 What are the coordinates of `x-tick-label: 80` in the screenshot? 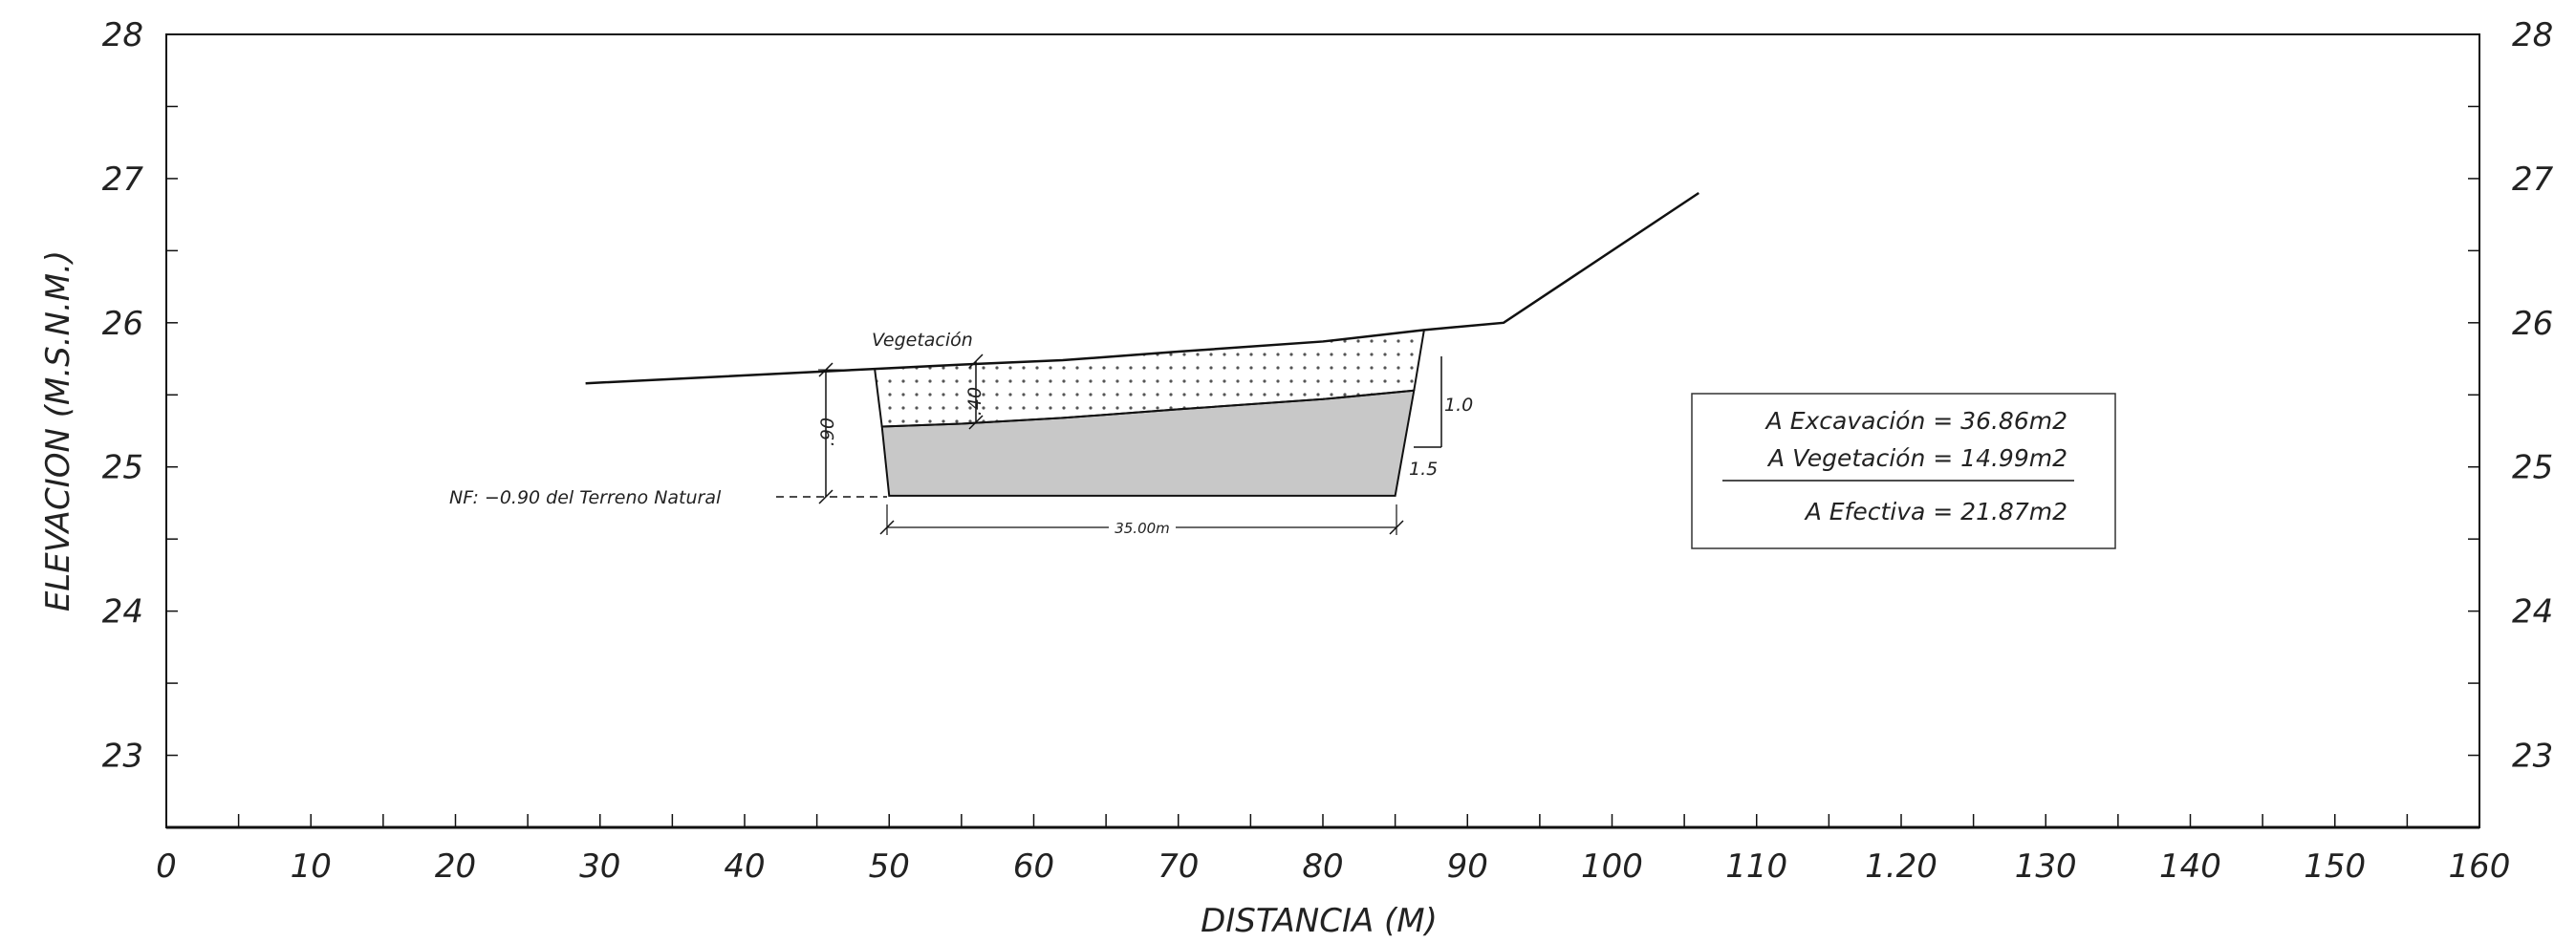 It's located at (1322, 866).